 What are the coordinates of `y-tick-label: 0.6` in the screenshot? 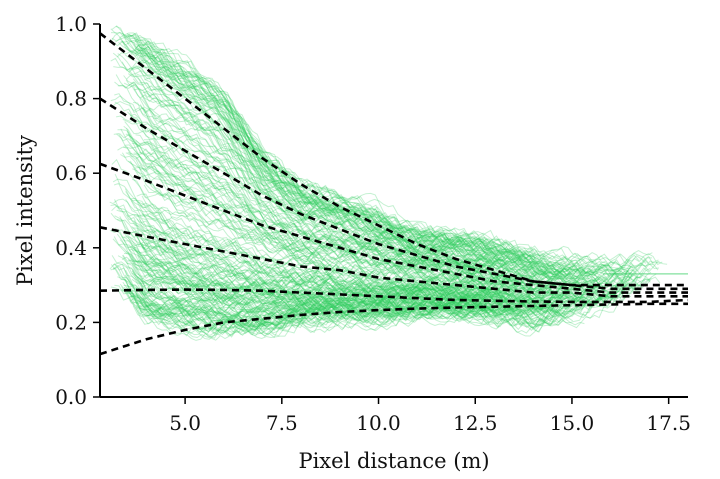 It's located at (71, 173).